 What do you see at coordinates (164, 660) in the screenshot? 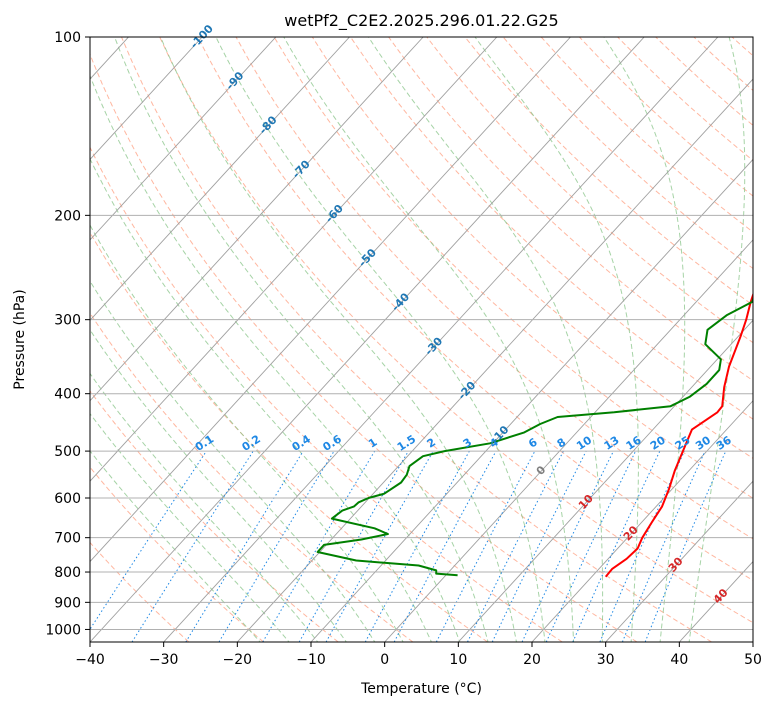
I see `x-tick-label: −30` at bounding box center [164, 660].